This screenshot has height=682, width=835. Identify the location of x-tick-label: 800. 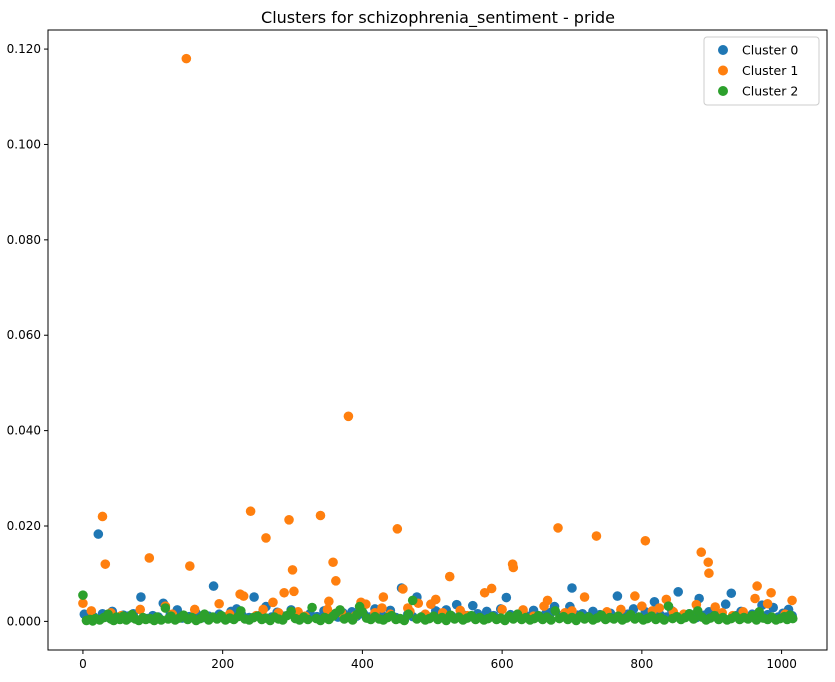
(641, 664).